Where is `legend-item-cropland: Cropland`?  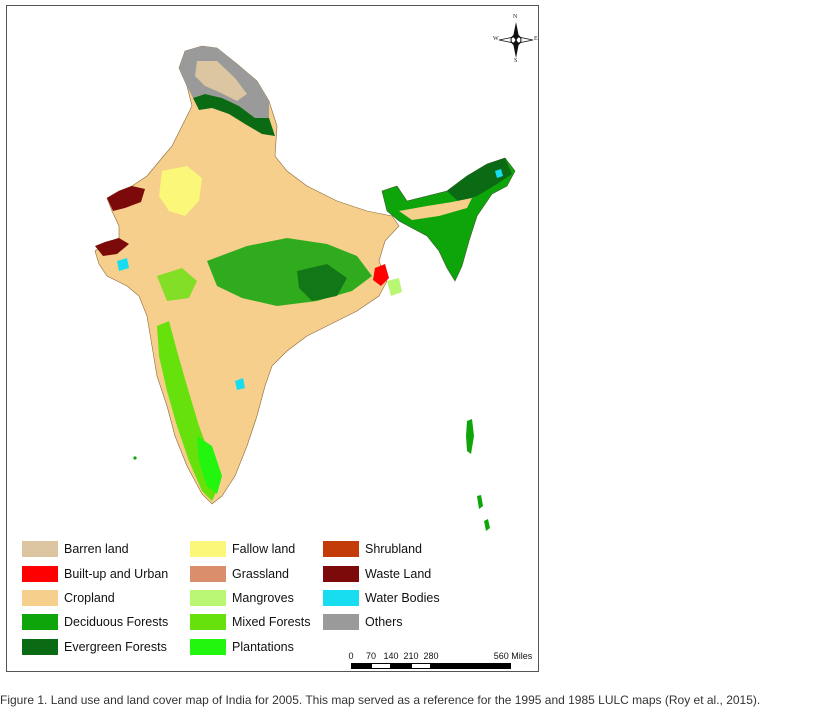
legend-item-cropland: Cropland is located at coordinates (68, 598).